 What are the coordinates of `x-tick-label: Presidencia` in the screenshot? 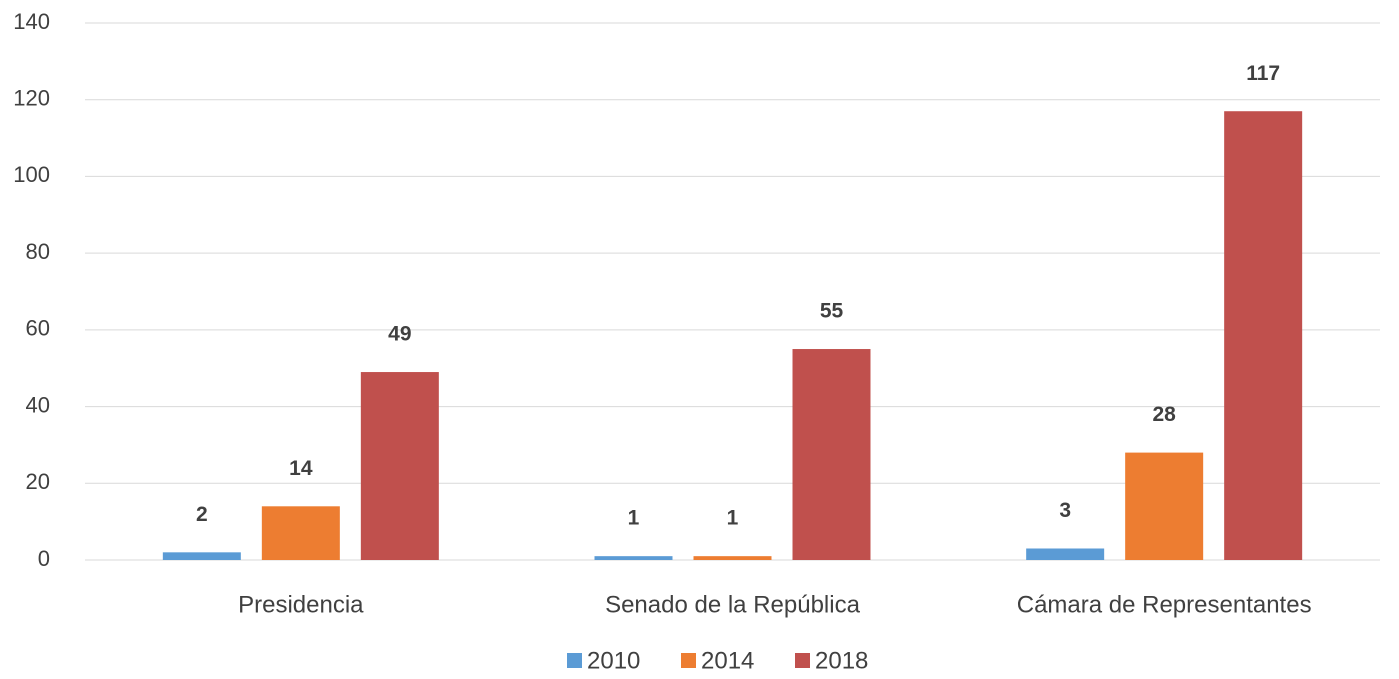 It's located at (301, 604).